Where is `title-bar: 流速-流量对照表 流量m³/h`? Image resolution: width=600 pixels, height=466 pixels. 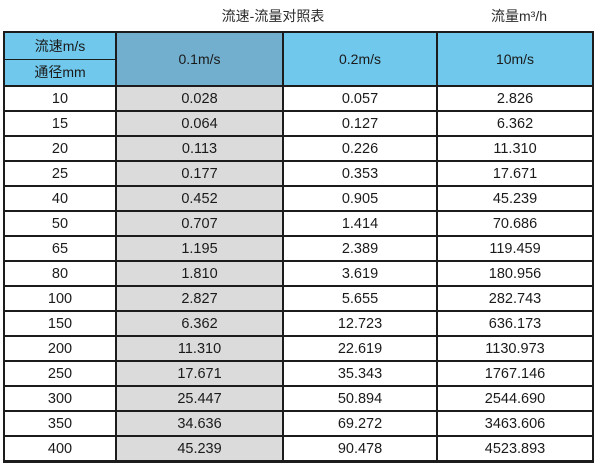
title-bar: 流速-流量对照表 流量m³/h is located at coordinates (300, 15).